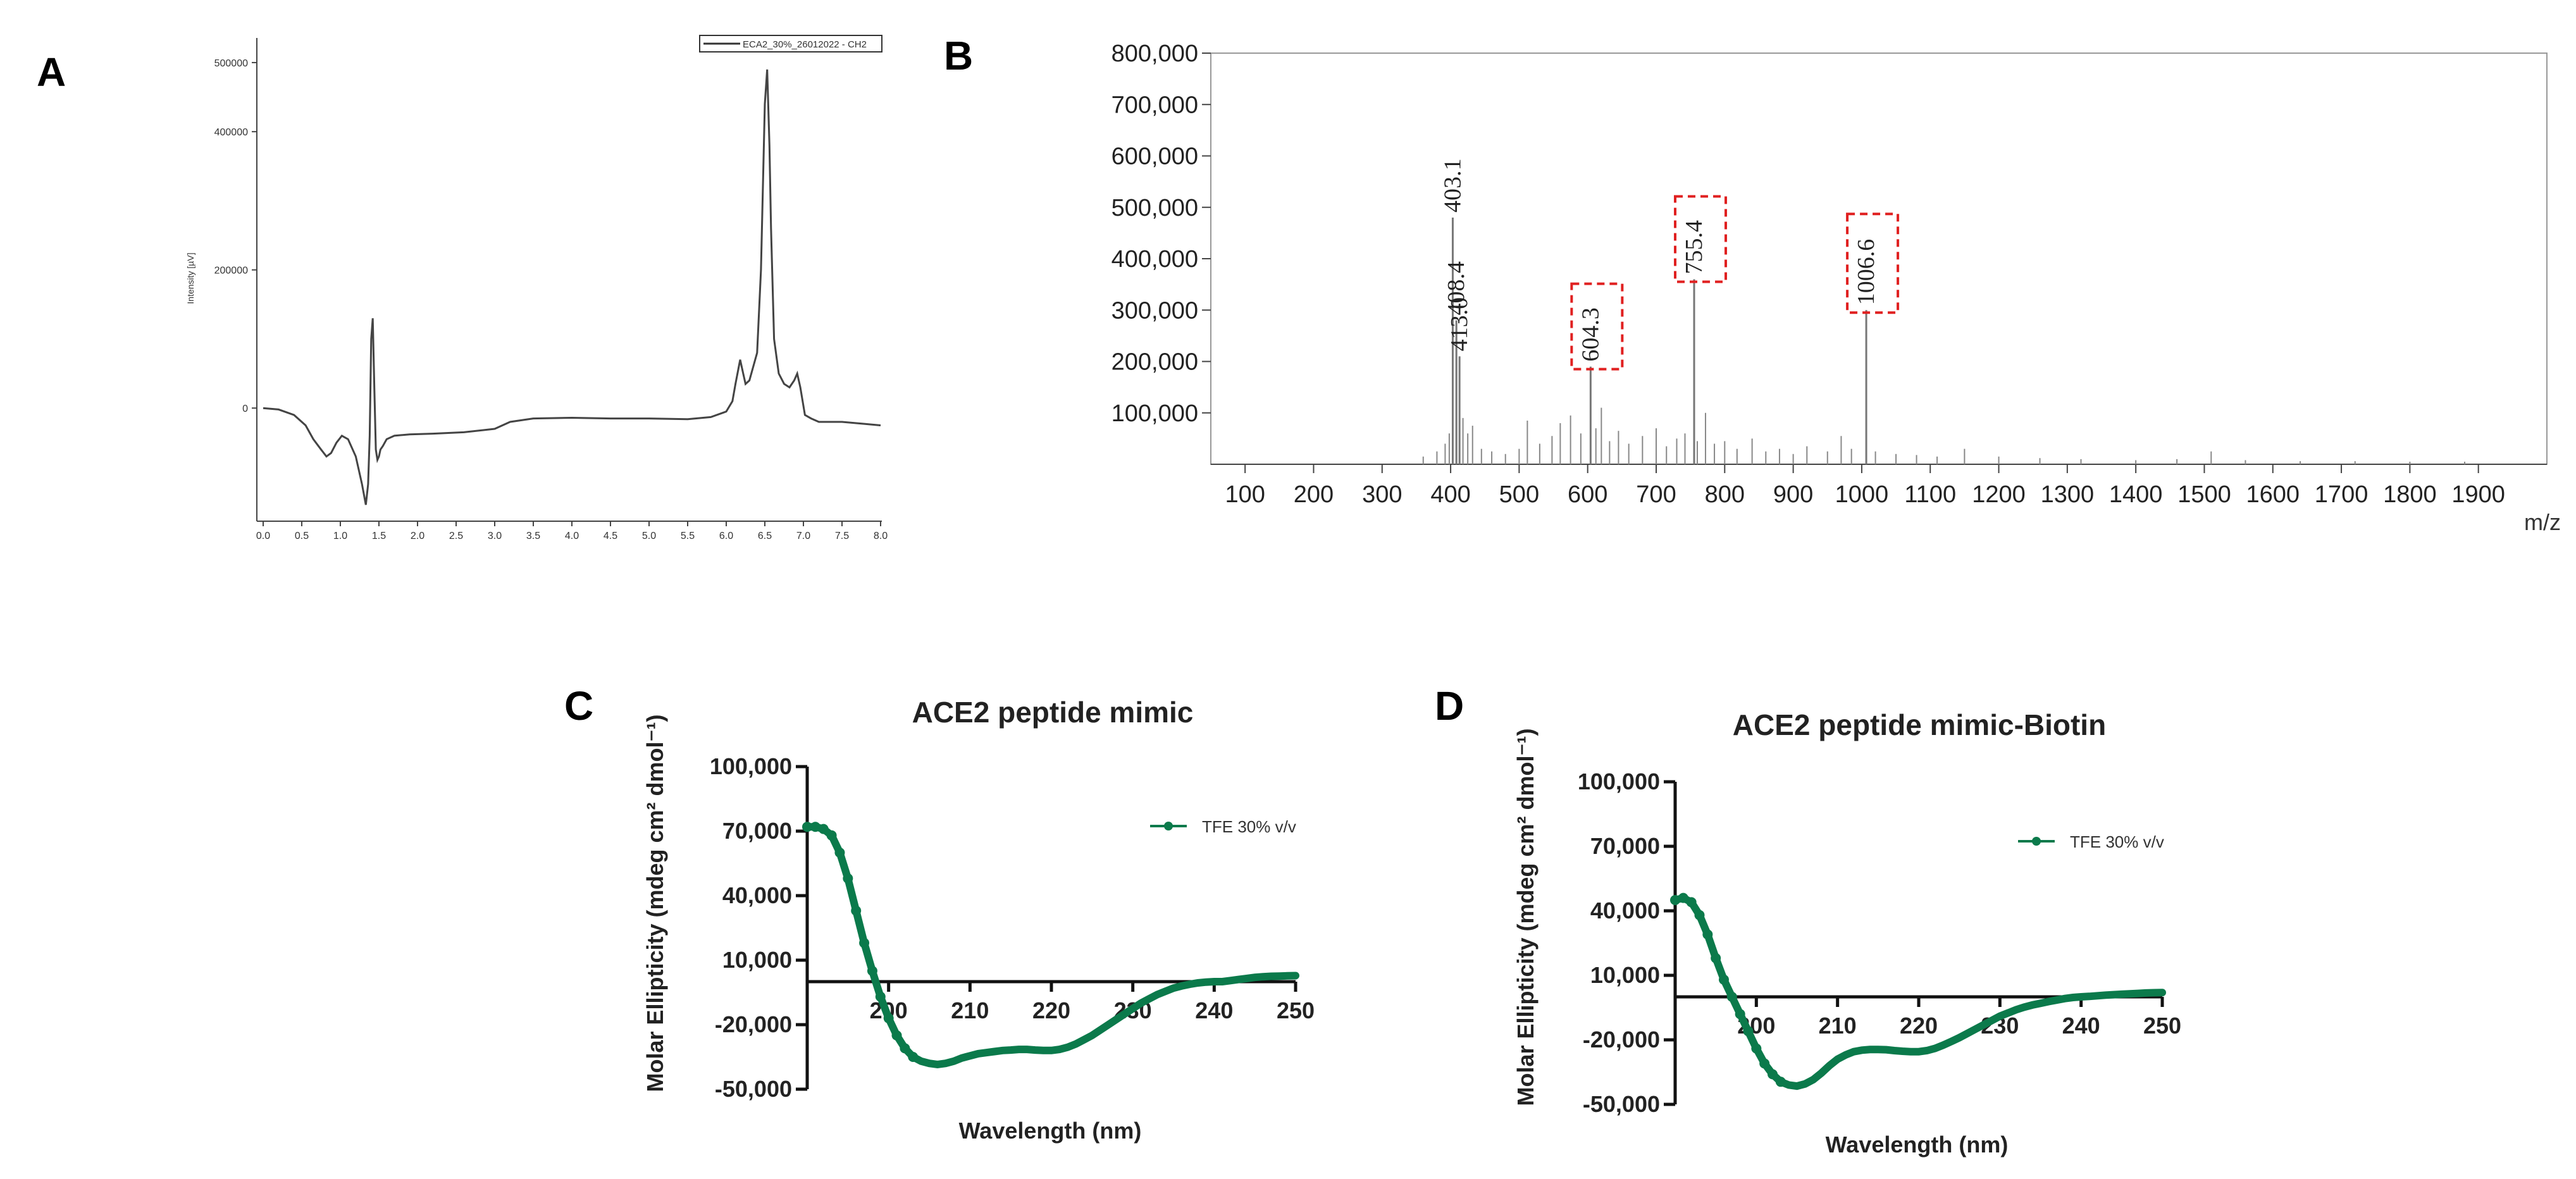 This screenshot has height=1179, width=2576. What do you see at coordinates (2410, 494) in the screenshot?
I see `chart-b-xtick-label: 1800` at bounding box center [2410, 494].